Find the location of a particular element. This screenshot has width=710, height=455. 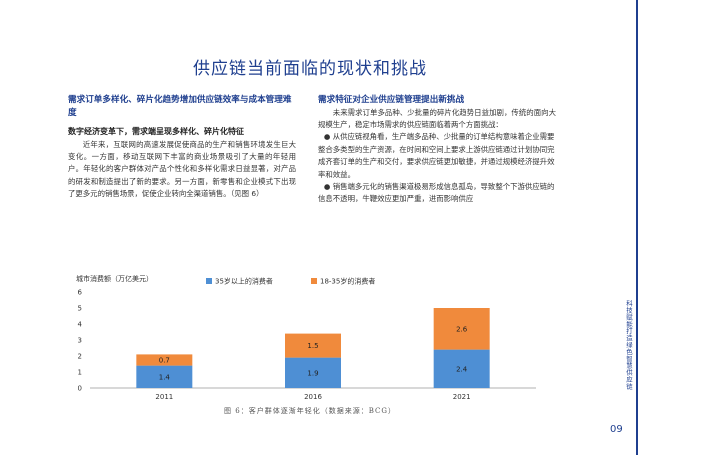

left-section-heading: 需求订单多样化、碎片化趋势增加供应链效率与成本管理难度 is located at coordinates (180, 106).